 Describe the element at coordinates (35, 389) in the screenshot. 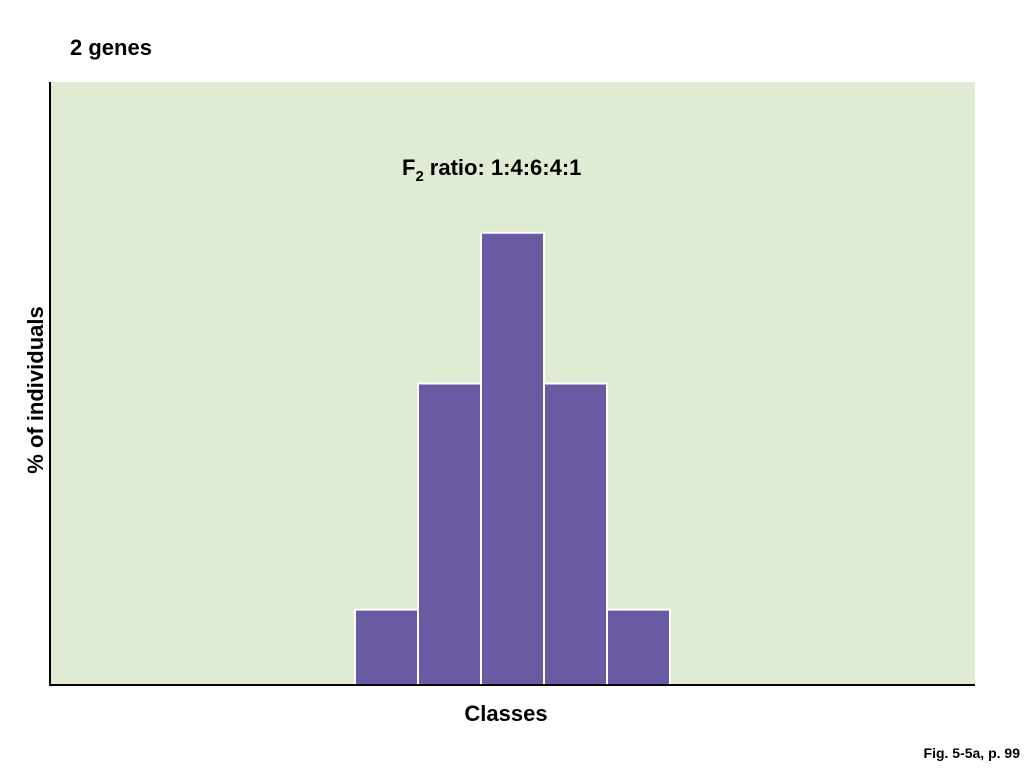

I see `y-axis-label: % of individuals` at that location.